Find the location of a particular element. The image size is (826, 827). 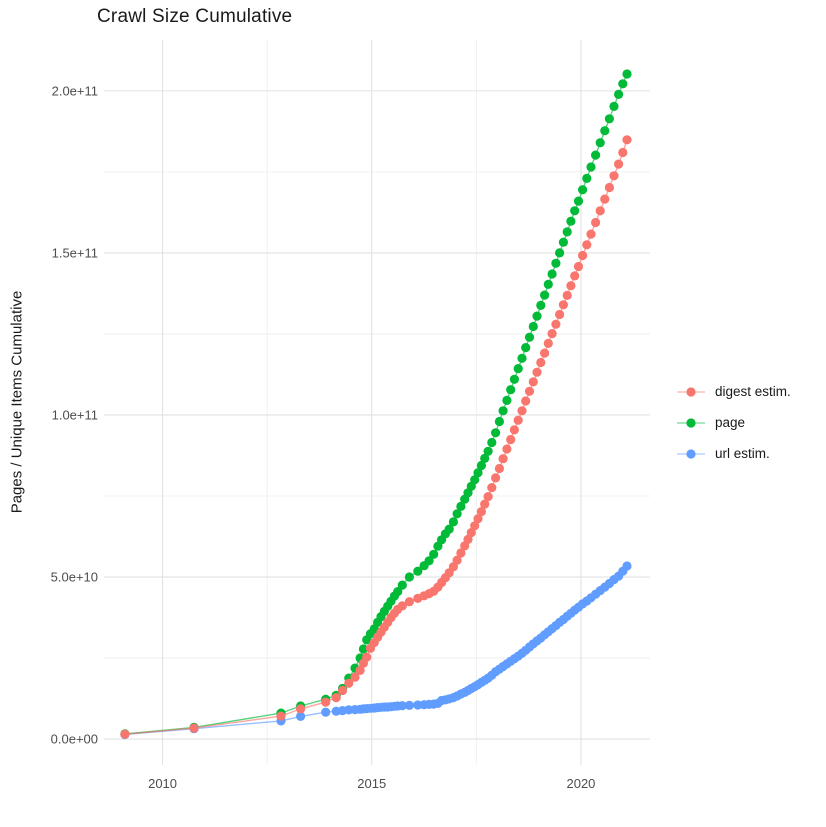

chart-title: Crawl Size Cumulative is located at coordinates (195, 16).